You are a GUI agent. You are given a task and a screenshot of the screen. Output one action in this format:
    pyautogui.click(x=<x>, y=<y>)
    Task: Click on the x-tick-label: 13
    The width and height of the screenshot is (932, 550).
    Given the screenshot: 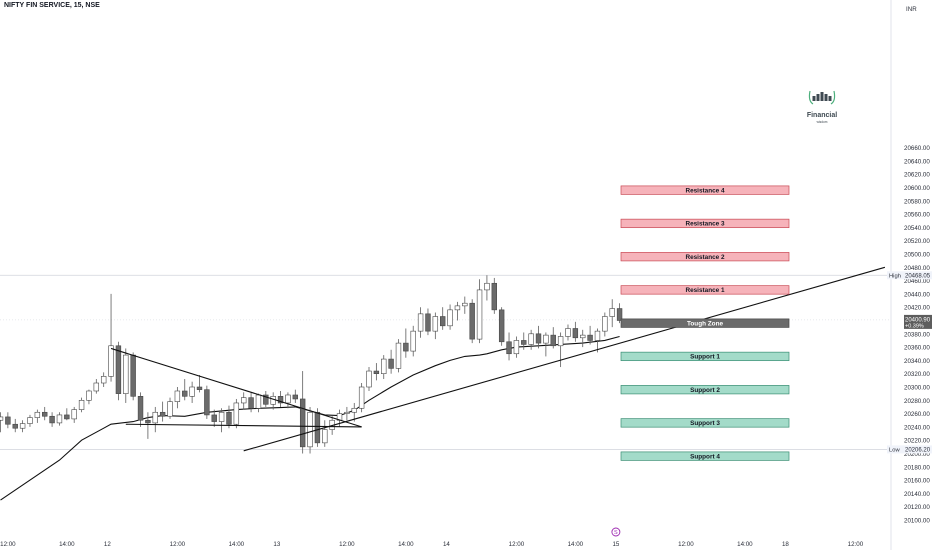 What is the action you would take?
    pyautogui.click(x=276, y=544)
    